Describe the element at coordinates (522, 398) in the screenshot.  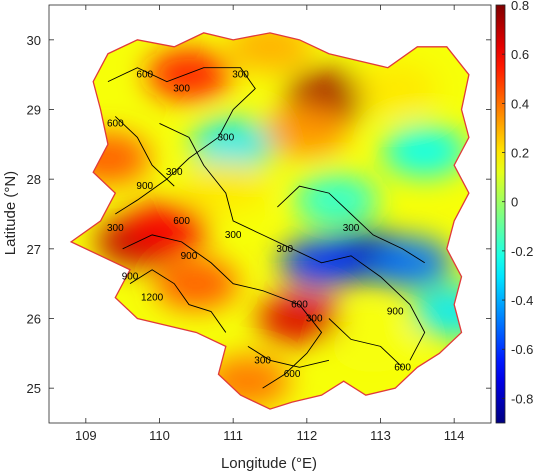
I see `colorbar-tick-label-0: -0.8` at that location.